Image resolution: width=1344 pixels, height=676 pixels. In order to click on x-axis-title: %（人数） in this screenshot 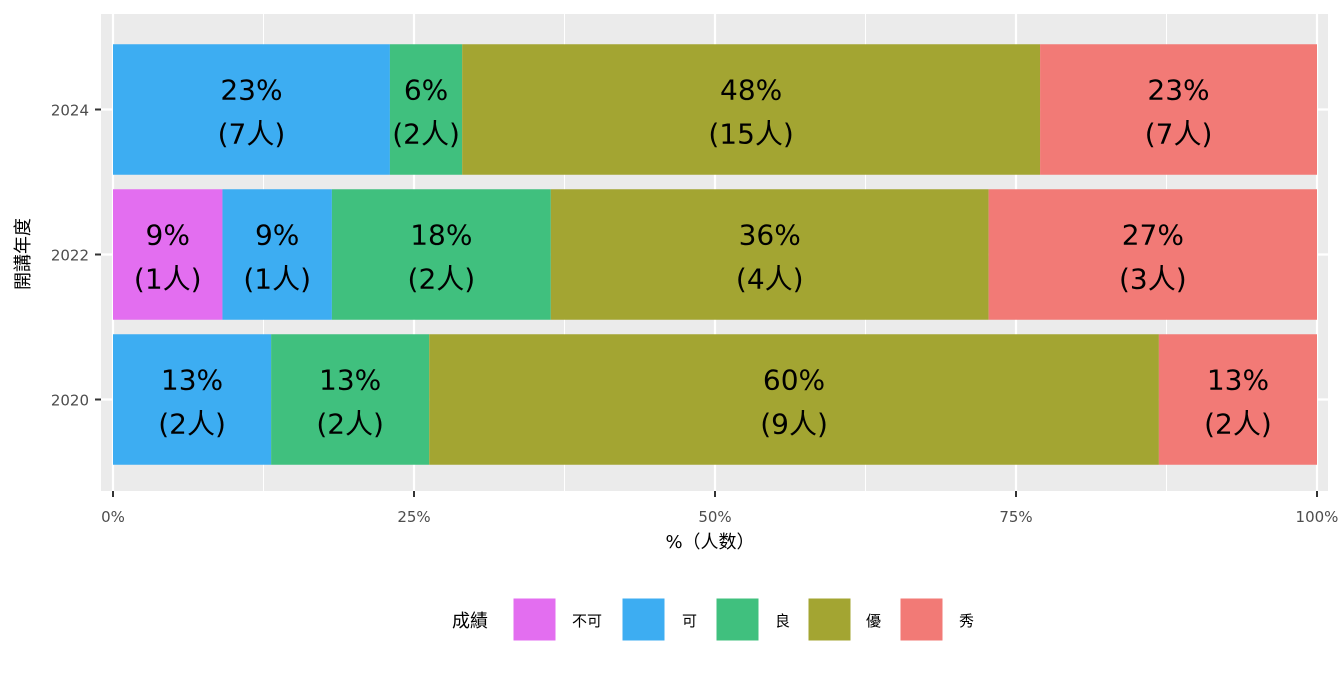, I will do `click(709, 542)`.